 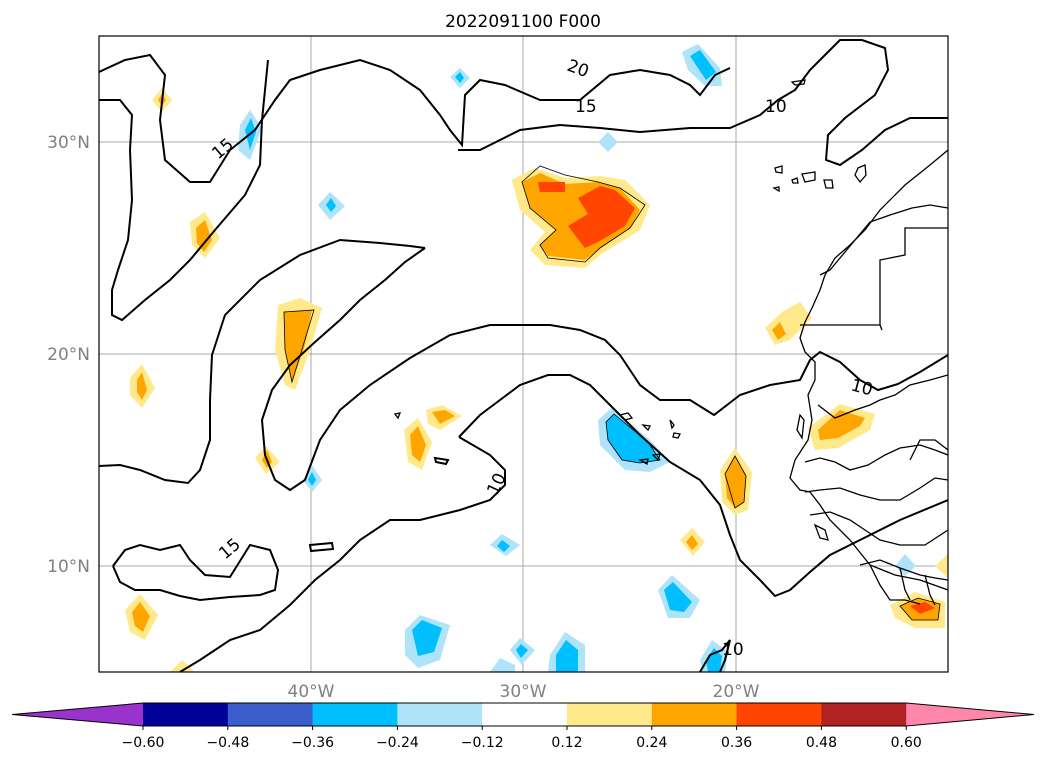 What do you see at coordinates (397, 743) in the screenshot?
I see `colorbar-tick-label: −0.24` at bounding box center [397, 743].